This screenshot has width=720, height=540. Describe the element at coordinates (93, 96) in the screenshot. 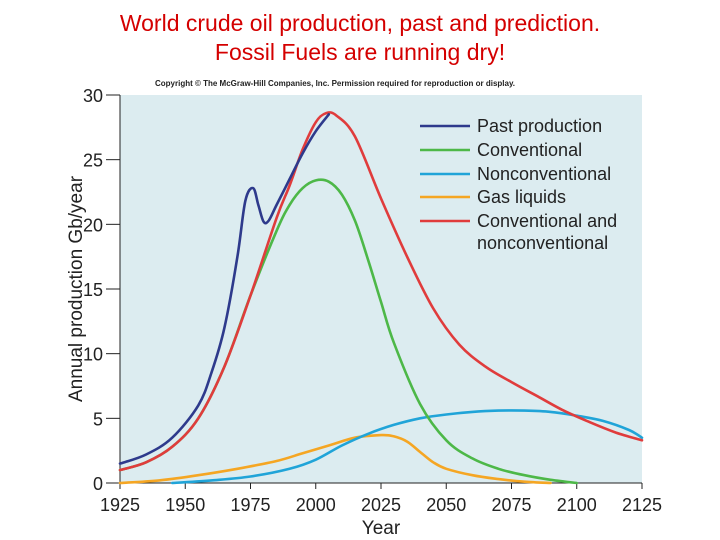

I see `y-tick-label: 30` at that location.